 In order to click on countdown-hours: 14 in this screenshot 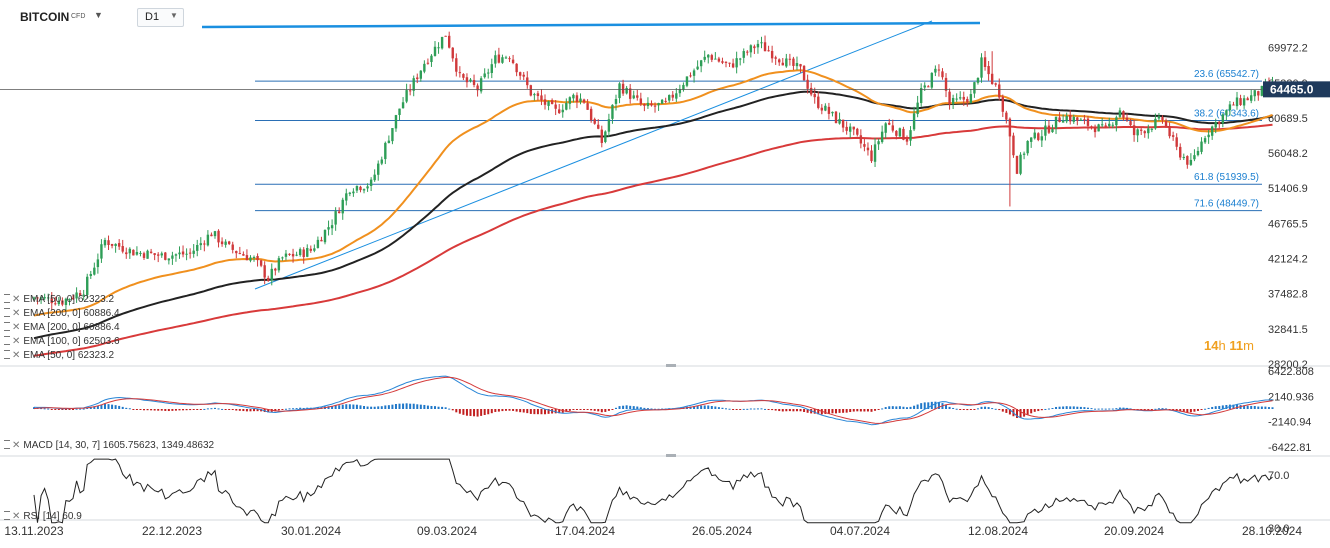, I will do `click(1211, 345)`.